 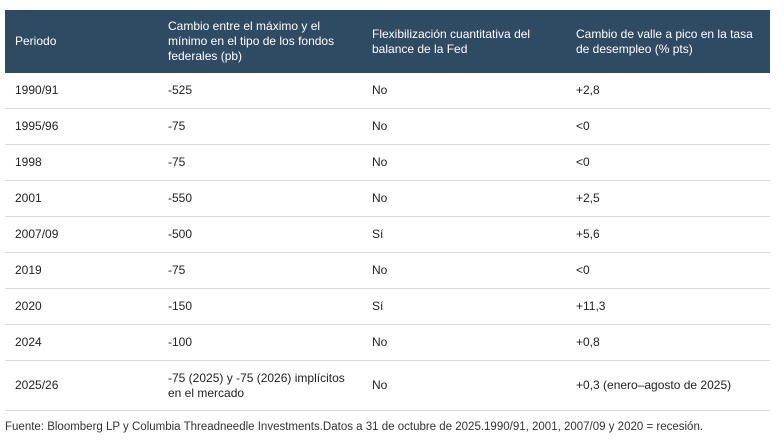 I want to click on table-cell: 2024, so click(x=81, y=342).